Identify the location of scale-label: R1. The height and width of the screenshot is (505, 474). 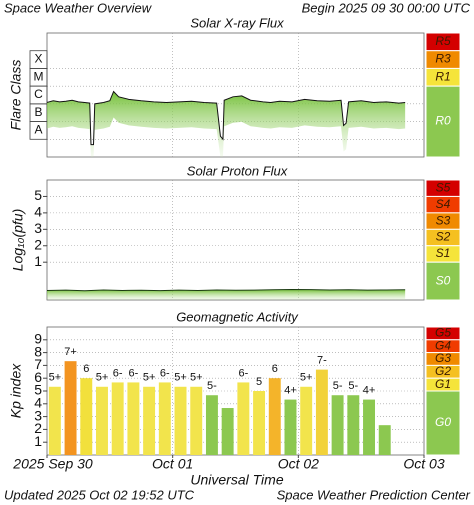
(442, 76).